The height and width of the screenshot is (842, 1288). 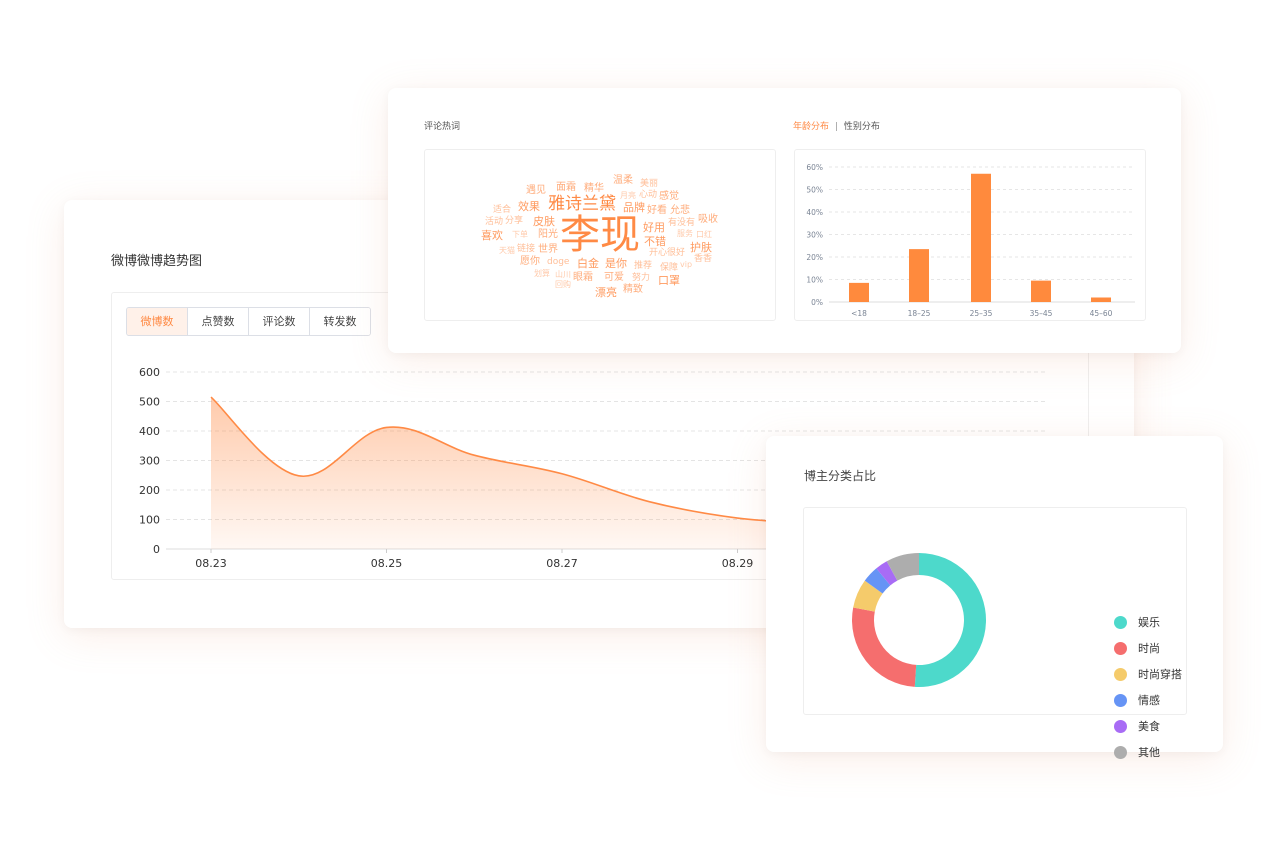 What do you see at coordinates (685, 233) in the screenshot?
I see `wordcloud-word: 服务` at bounding box center [685, 233].